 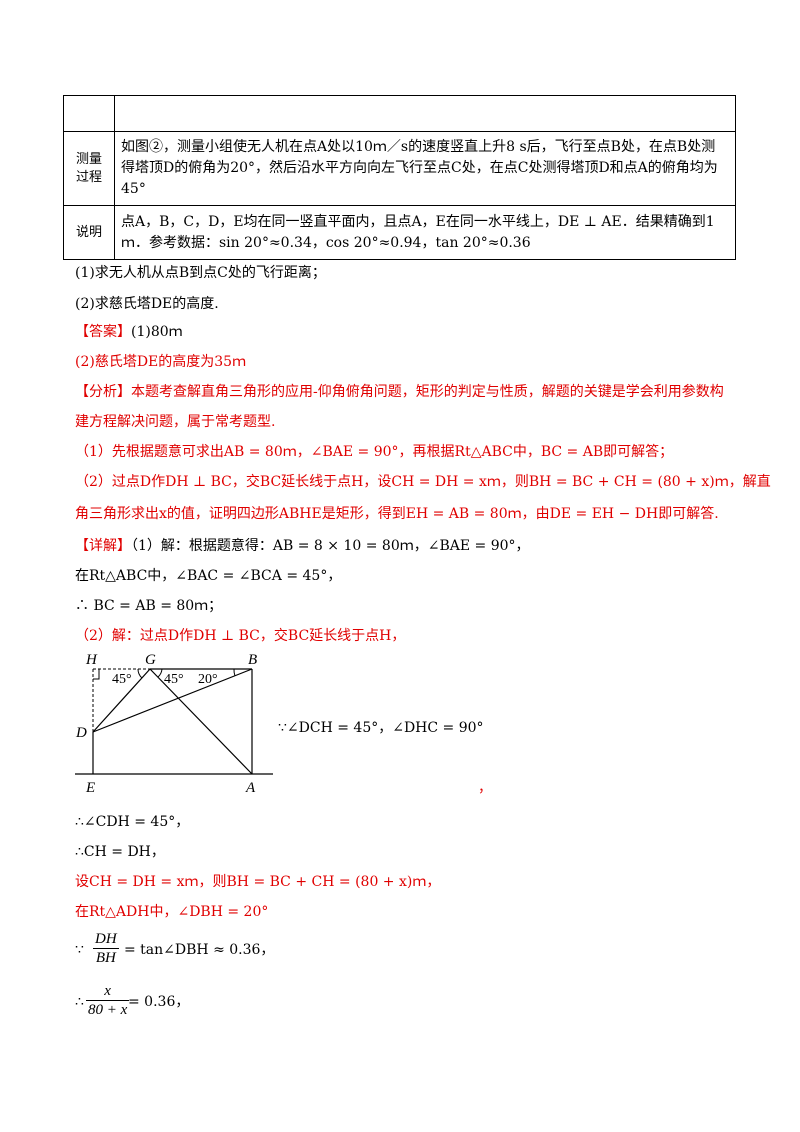 What do you see at coordinates (105, 958) in the screenshot?
I see `fraction-1-denominator: BH` at bounding box center [105, 958].